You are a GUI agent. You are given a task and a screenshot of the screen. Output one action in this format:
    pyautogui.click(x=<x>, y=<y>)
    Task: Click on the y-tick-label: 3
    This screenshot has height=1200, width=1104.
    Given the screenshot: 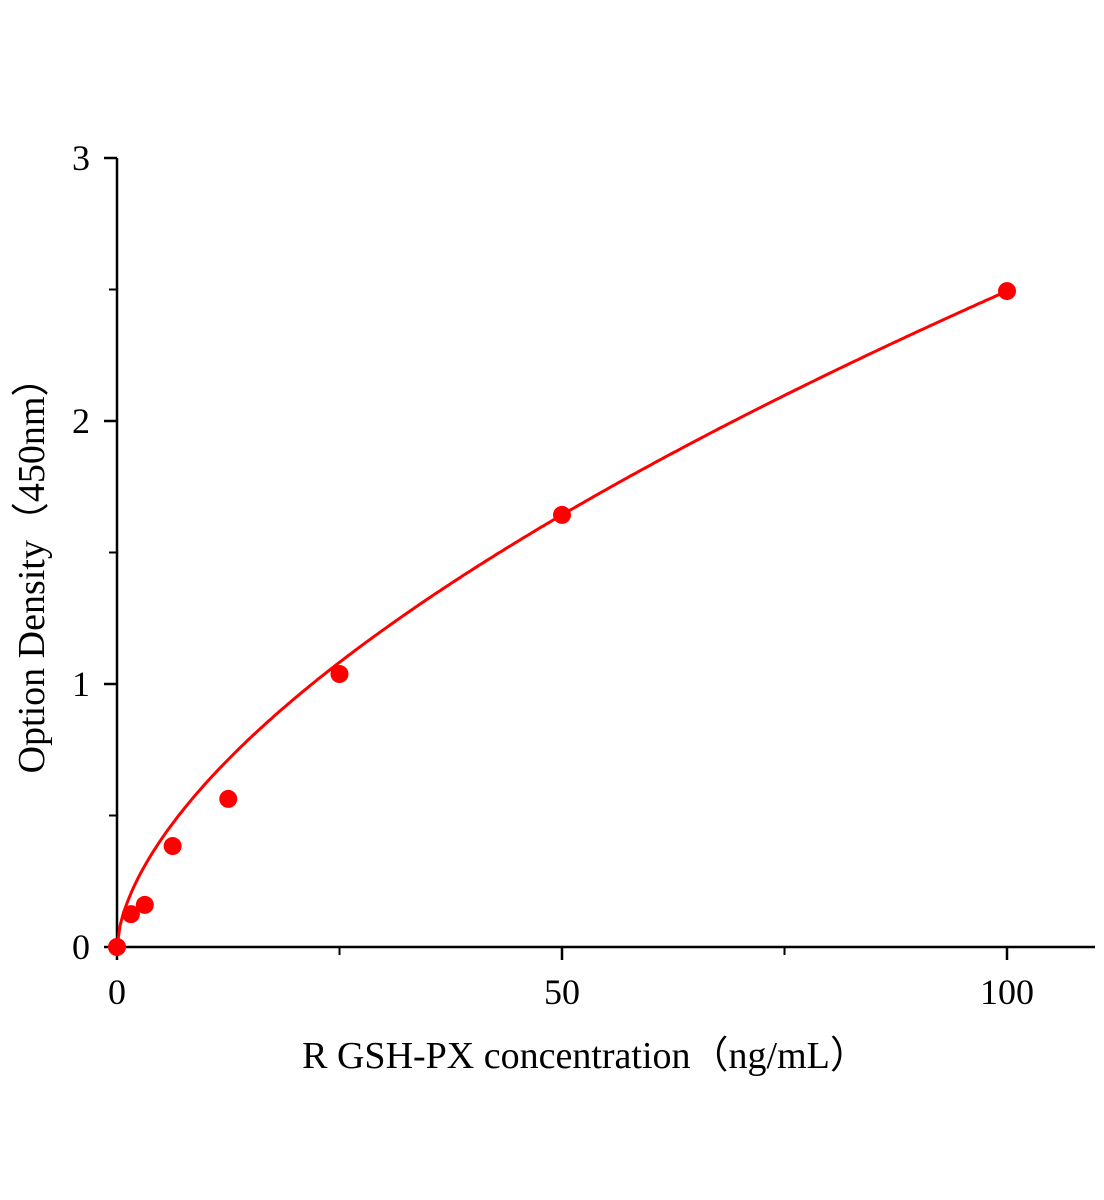 What is the action you would take?
    pyautogui.click(x=81, y=158)
    